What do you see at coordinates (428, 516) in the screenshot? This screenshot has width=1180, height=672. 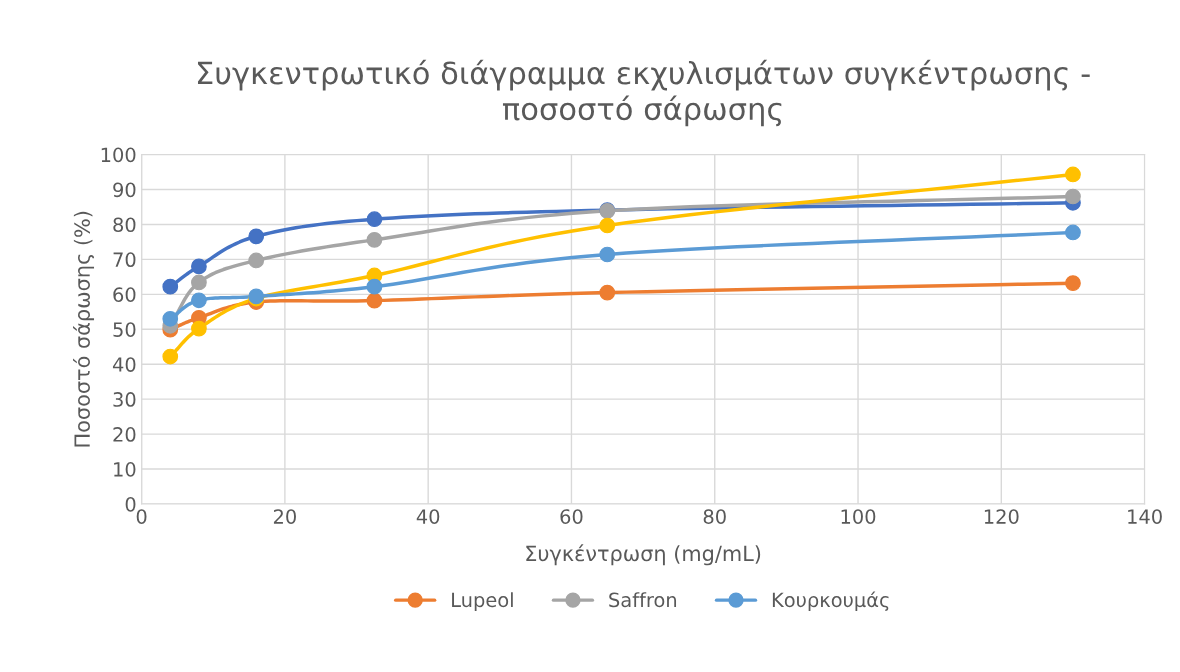 I see `x-tick-label: 40` at bounding box center [428, 516].